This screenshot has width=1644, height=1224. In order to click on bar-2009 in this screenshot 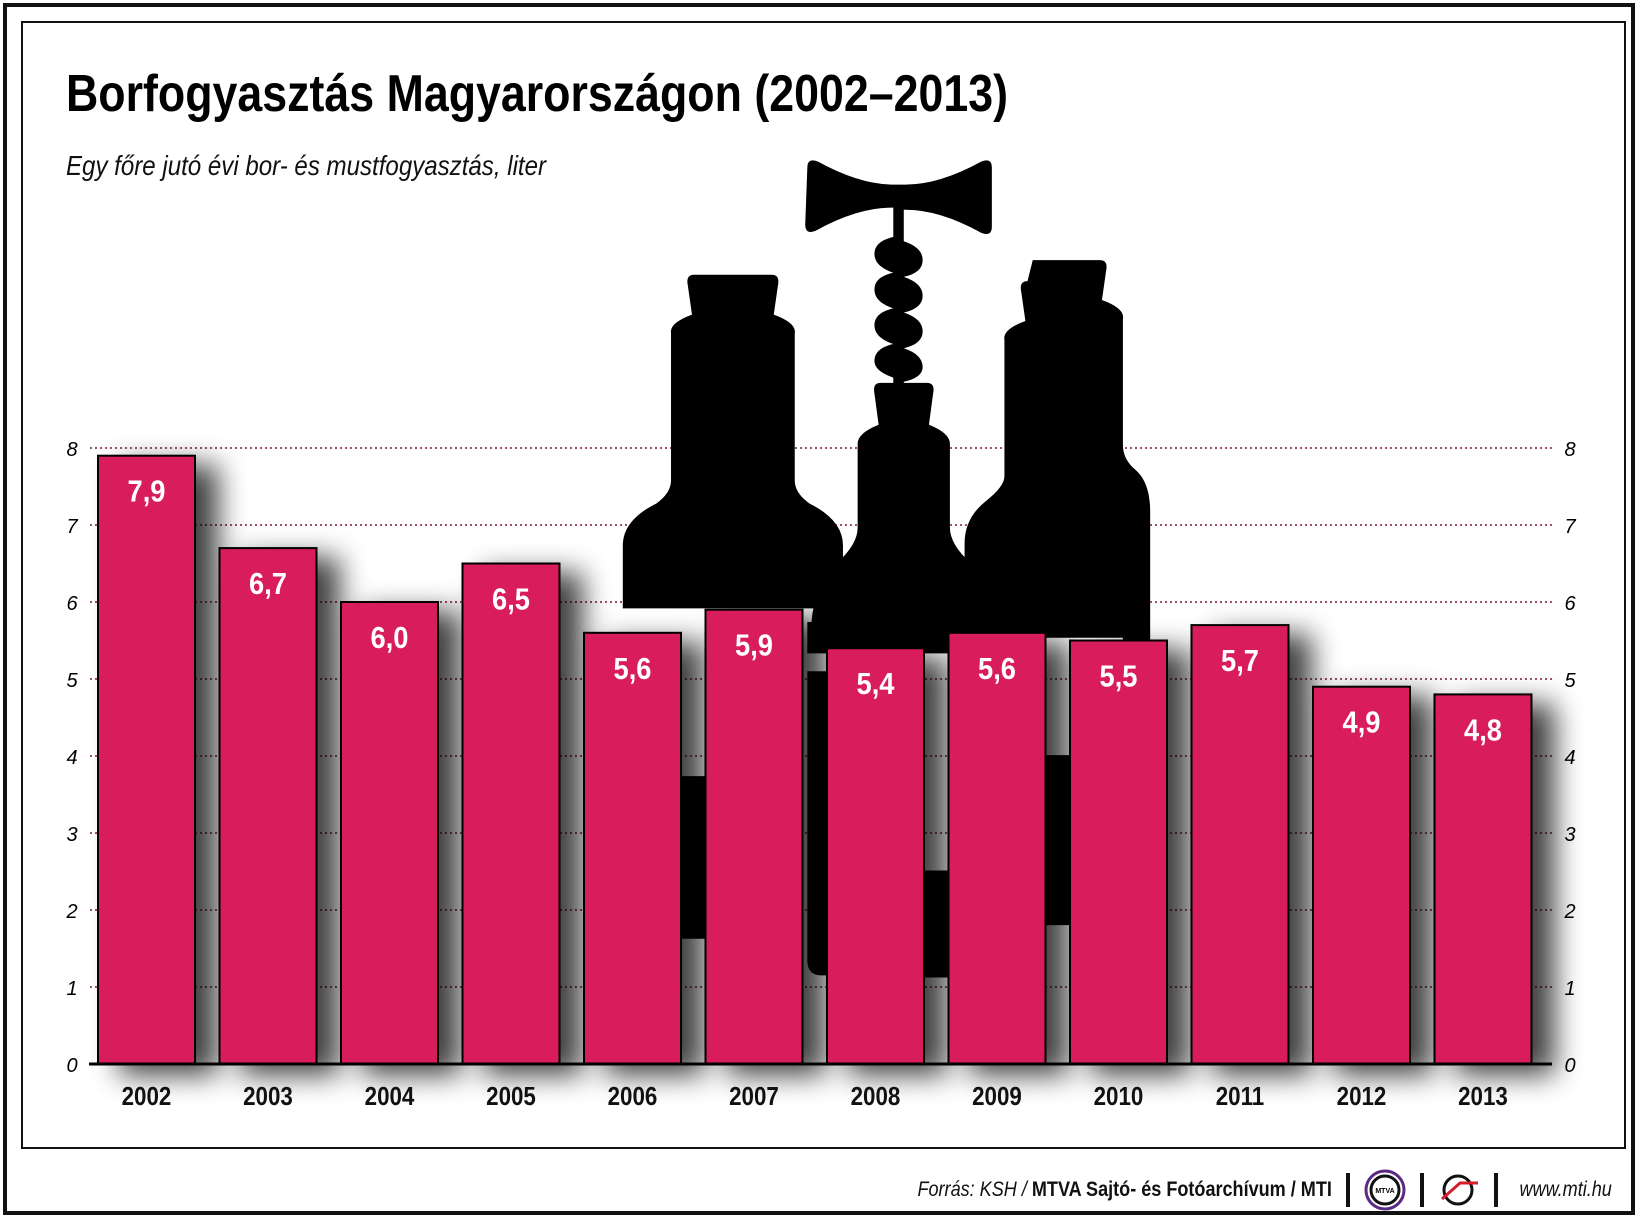, I will do `click(997, 848)`.